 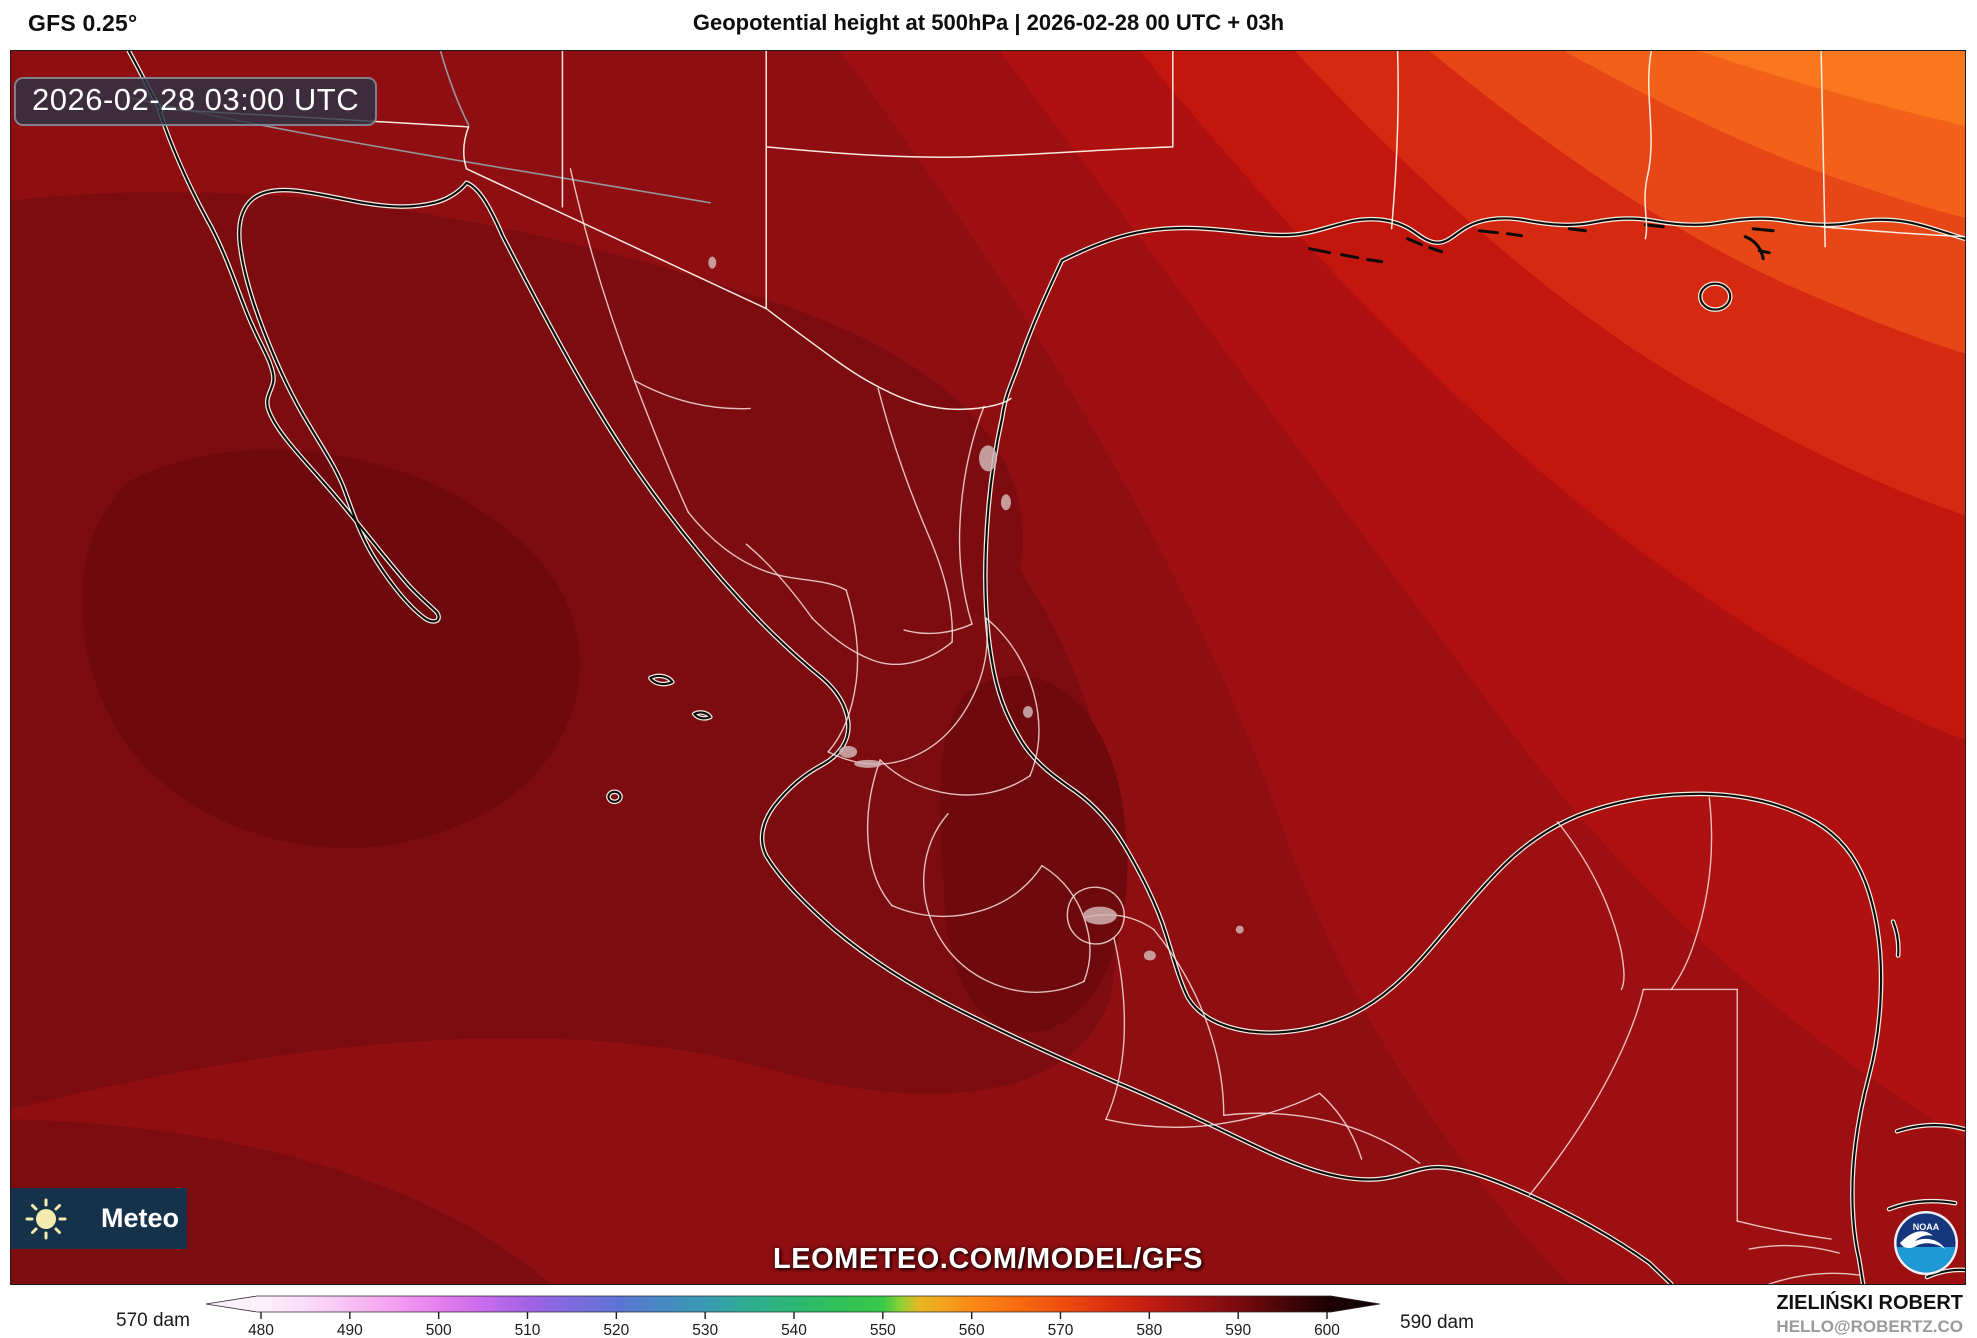 What do you see at coordinates (83, 23) in the screenshot?
I see `model-label: GFS 0.25°` at bounding box center [83, 23].